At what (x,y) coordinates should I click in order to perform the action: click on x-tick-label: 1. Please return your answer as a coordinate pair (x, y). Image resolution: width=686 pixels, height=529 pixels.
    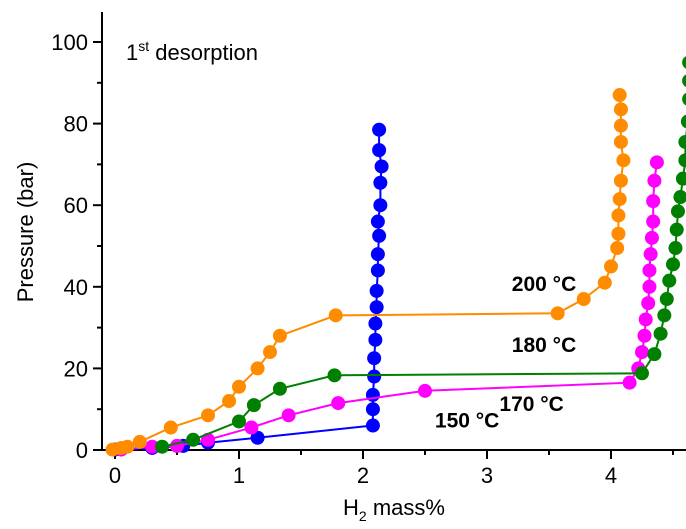
    Looking at the image, I should click on (239, 475).